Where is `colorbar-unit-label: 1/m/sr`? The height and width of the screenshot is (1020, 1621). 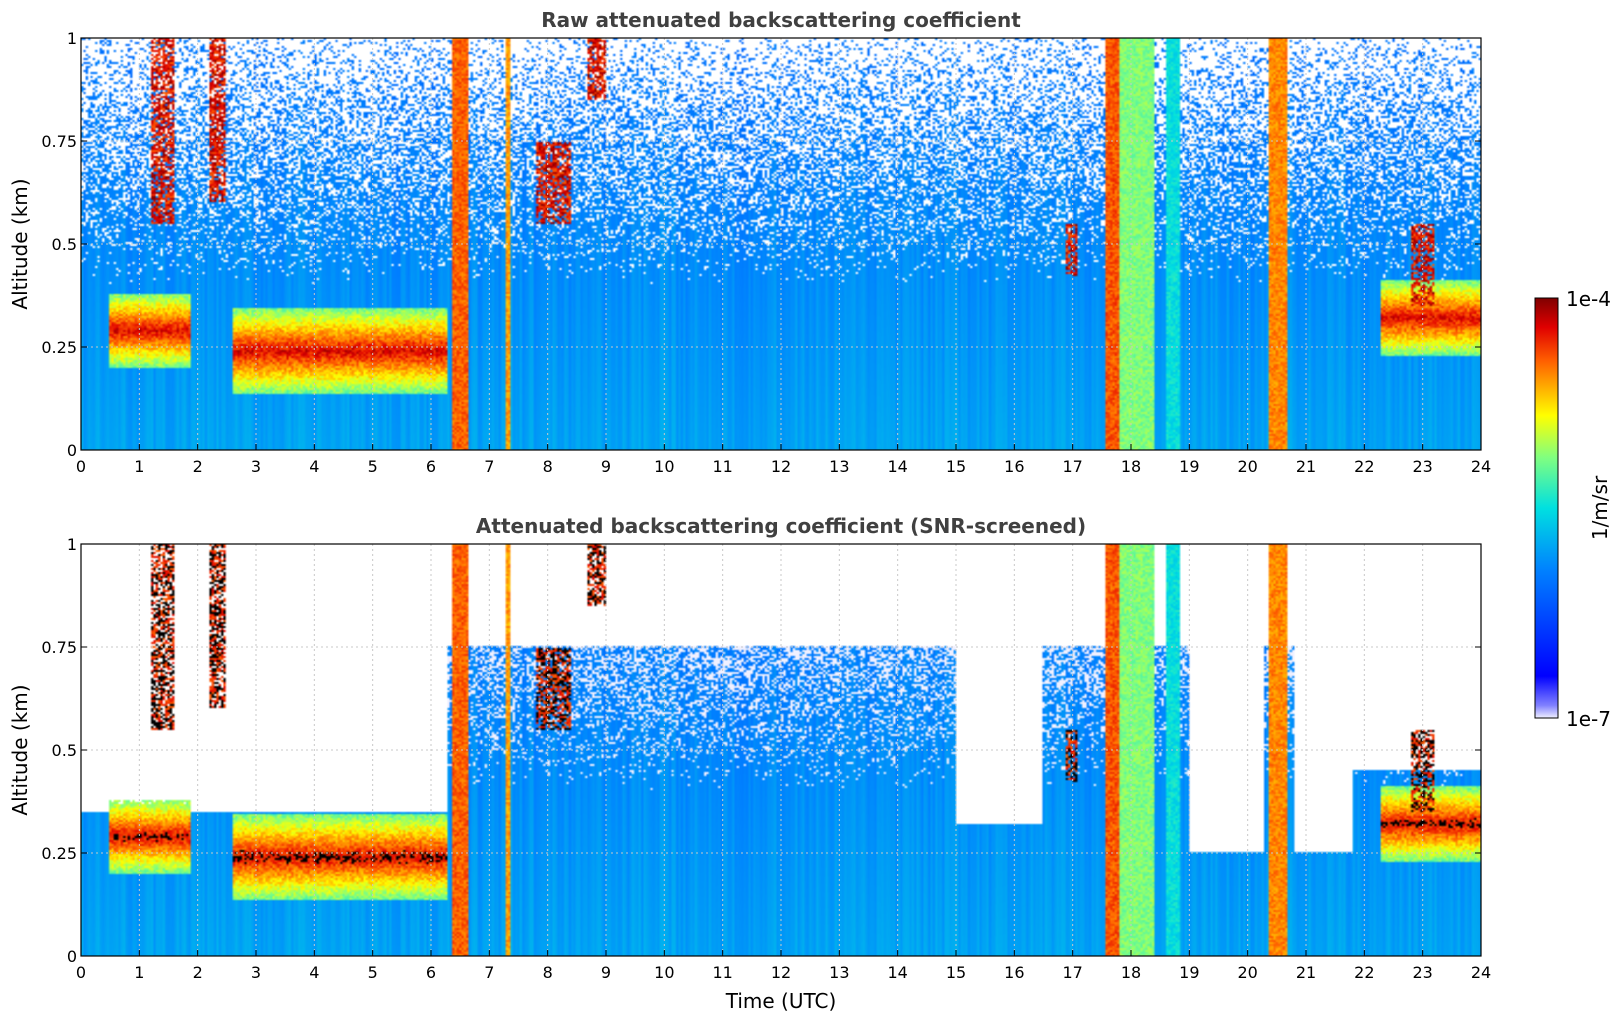 colorbar-unit-label: 1/m/sr is located at coordinates (1600, 507).